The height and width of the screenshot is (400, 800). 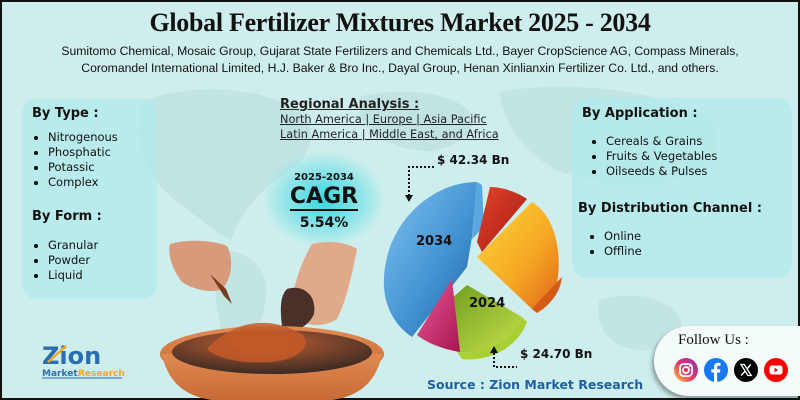 I want to click on facebook-icon, so click(x=716, y=370).